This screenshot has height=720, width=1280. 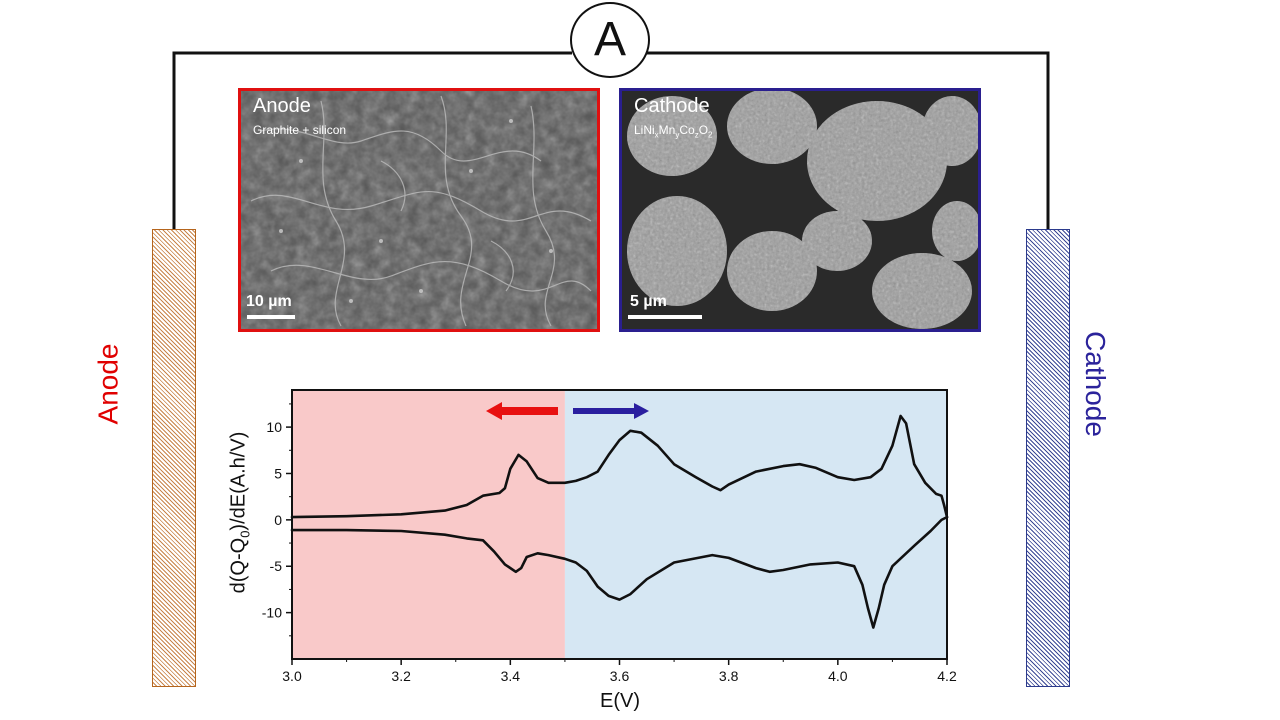 I want to click on formula-sub: z, so click(x=696, y=135).